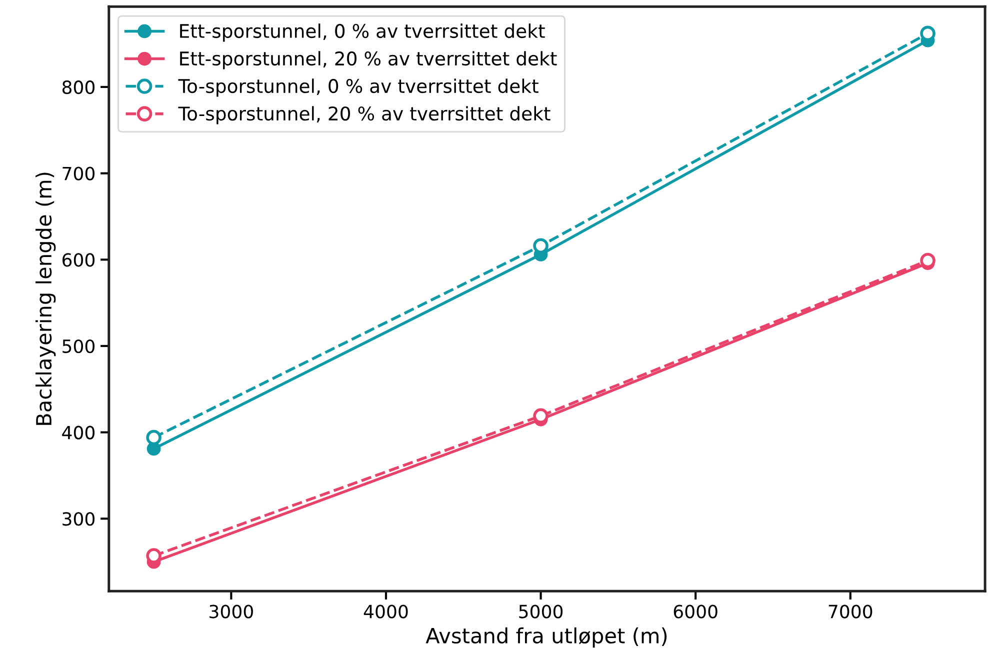  I want to click on x-axis-title: Avstand fra utløpet (m), so click(546, 637).